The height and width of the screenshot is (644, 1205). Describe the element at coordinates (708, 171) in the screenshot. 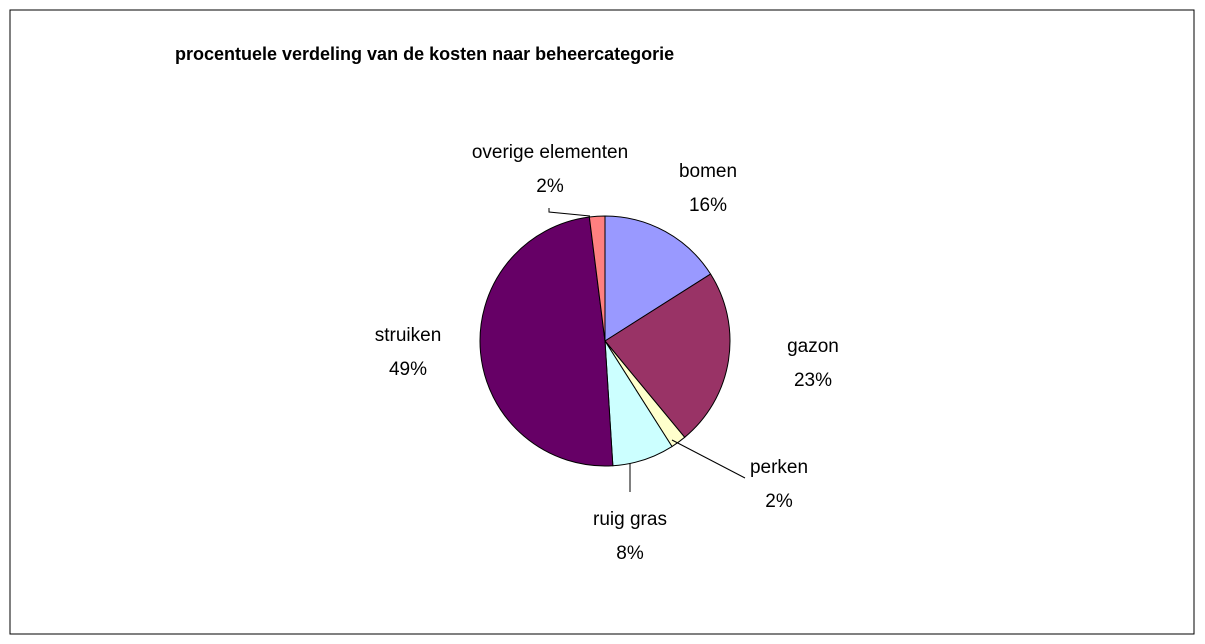

I see `slice-label: bomen` at that location.